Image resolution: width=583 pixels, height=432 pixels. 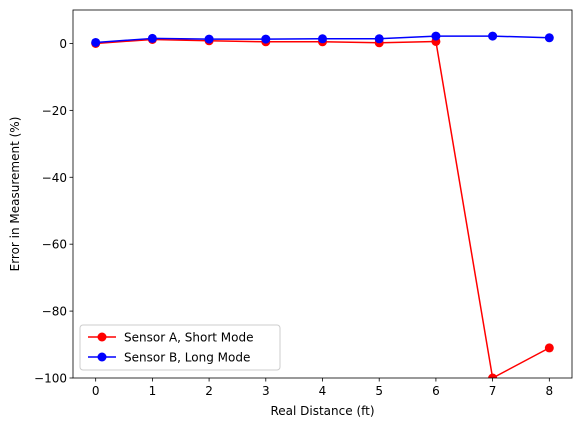 What do you see at coordinates (54, 111) in the screenshot?
I see `y-tick-label: −20` at bounding box center [54, 111].